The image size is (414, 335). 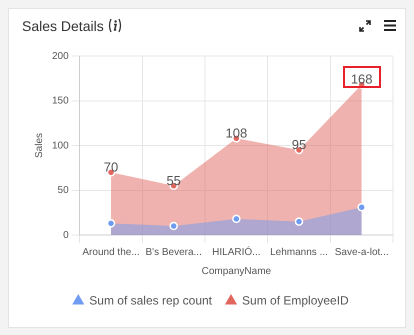 What do you see at coordinates (237, 271) in the screenshot?
I see `x-axis-title: CompanyName` at bounding box center [237, 271].